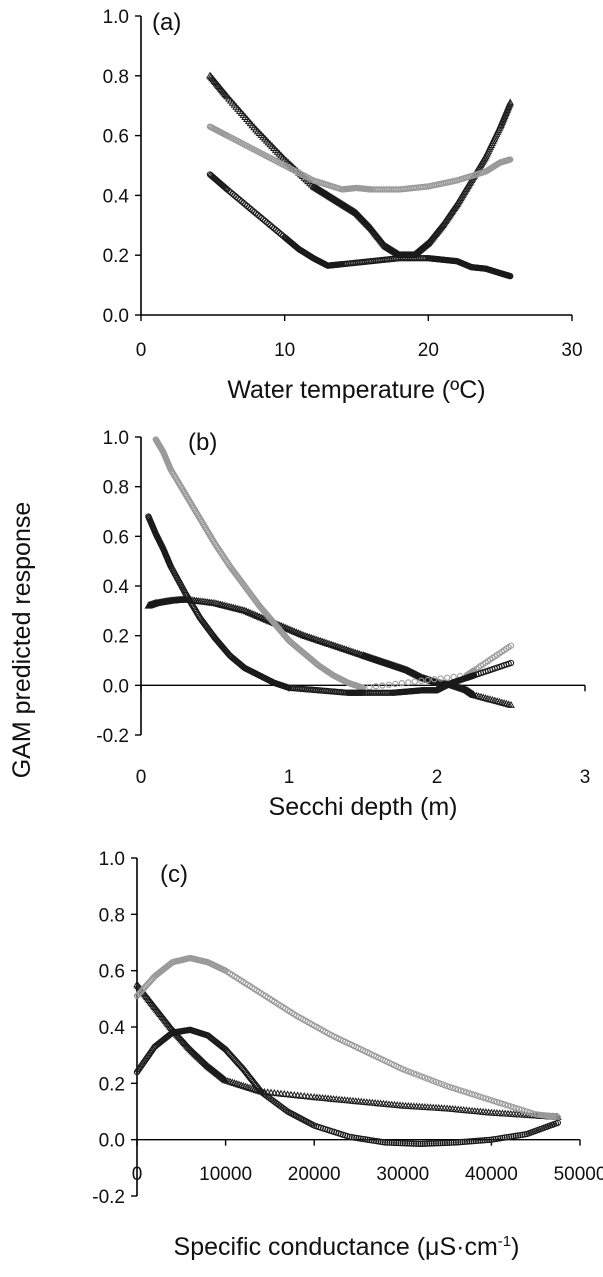  Describe the element at coordinates (112, 1028) in the screenshot. I see `y-tick-label: 0.4` at that location.